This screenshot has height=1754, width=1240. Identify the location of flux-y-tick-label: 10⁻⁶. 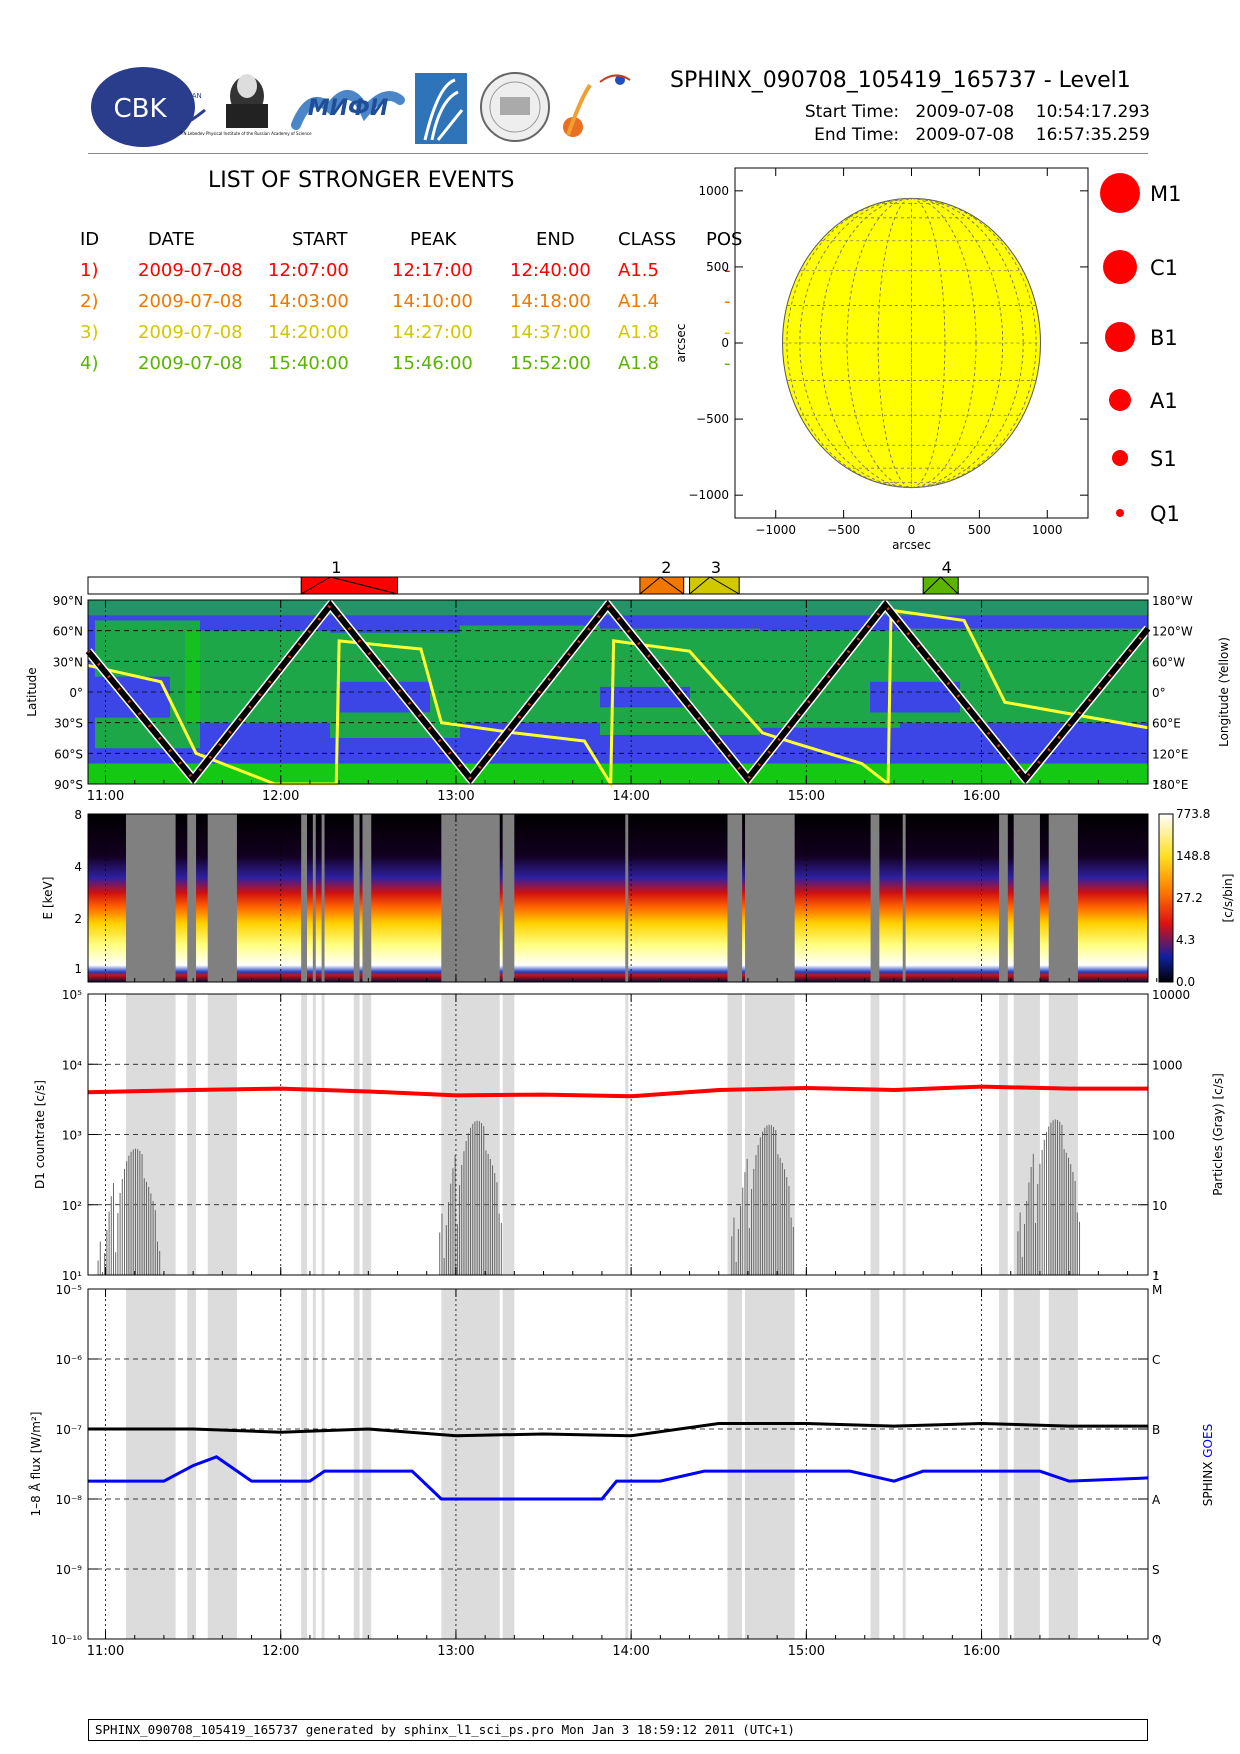
(69, 1360).